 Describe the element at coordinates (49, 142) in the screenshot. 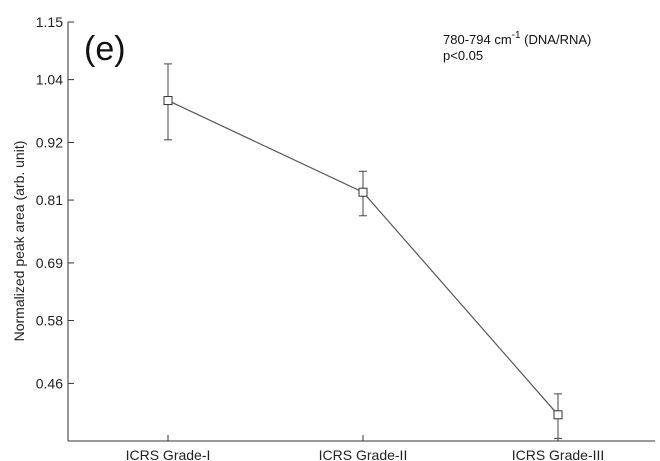

I see `y-tick-label: 0.92` at that location.